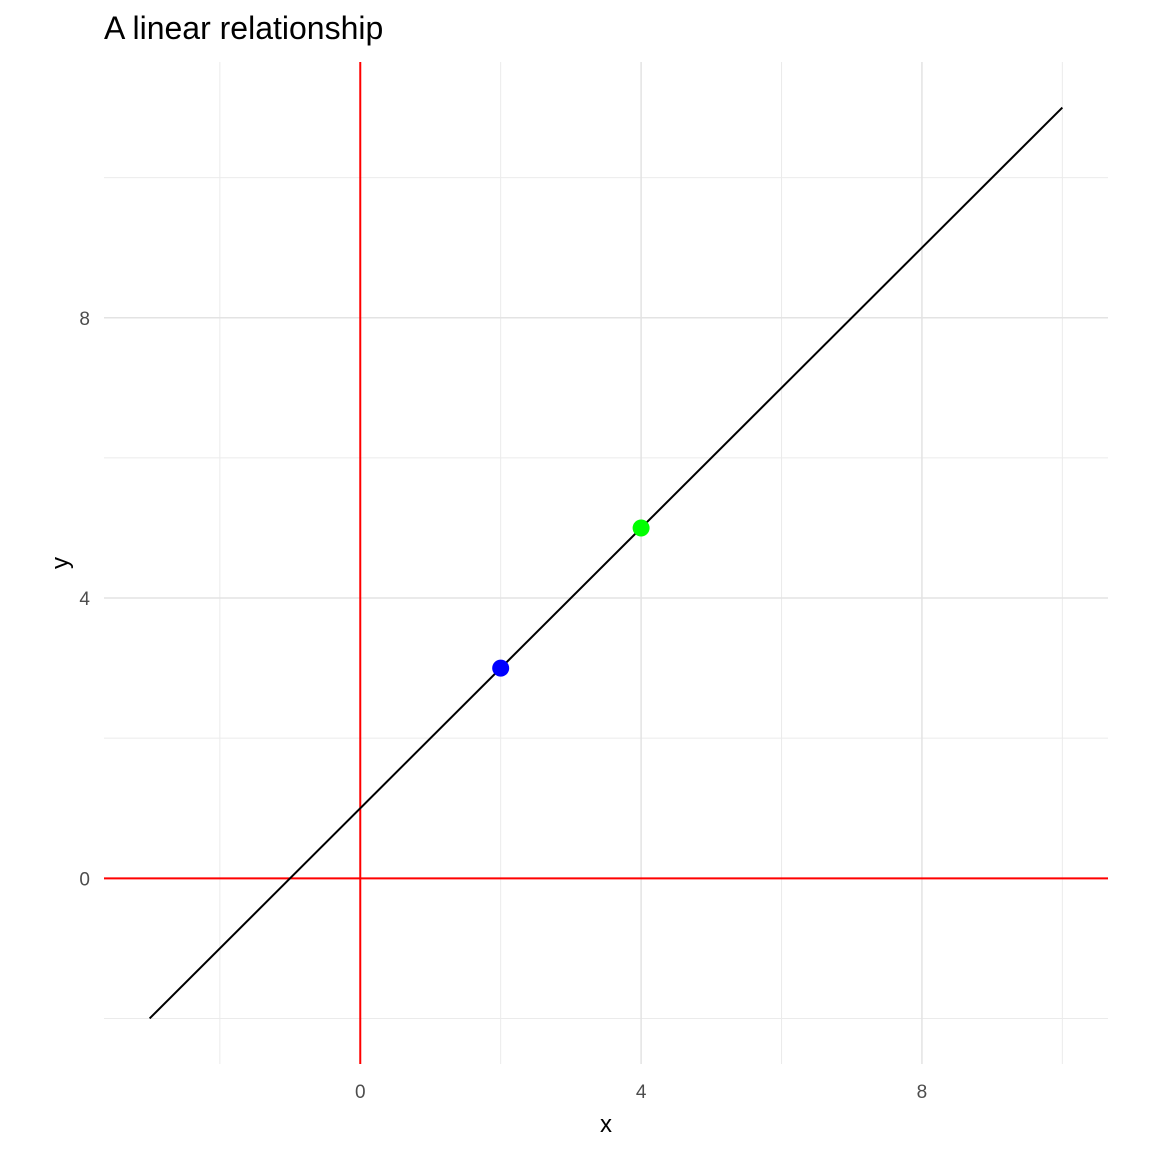 This screenshot has width=1152, height=1152. What do you see at coordinates (84, 879) in the screenshot?
I see `y-tick-label: 0` at bounding box center [84, 879].